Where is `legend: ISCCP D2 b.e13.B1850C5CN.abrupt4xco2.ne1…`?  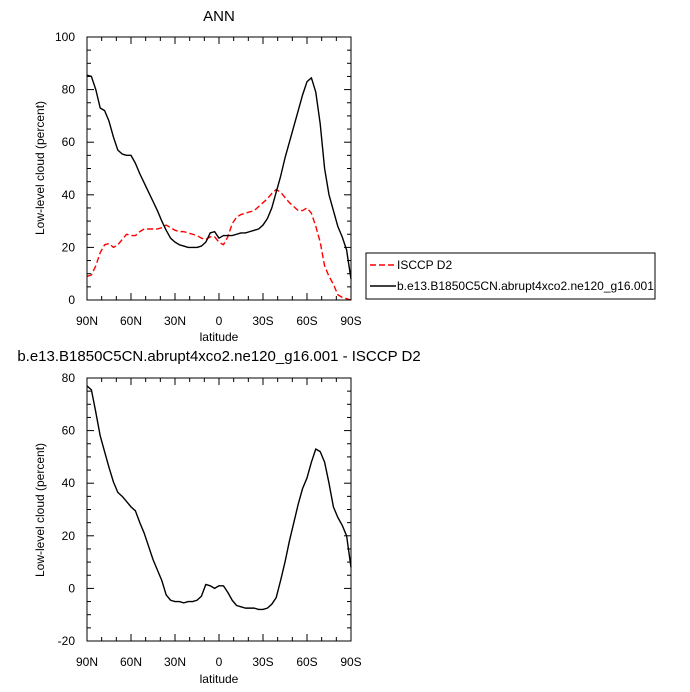
legend: ISCCP D2 b.e13.B1850C5CN.abrupt4xco2.ne1… is located at coordinates (510, 276).